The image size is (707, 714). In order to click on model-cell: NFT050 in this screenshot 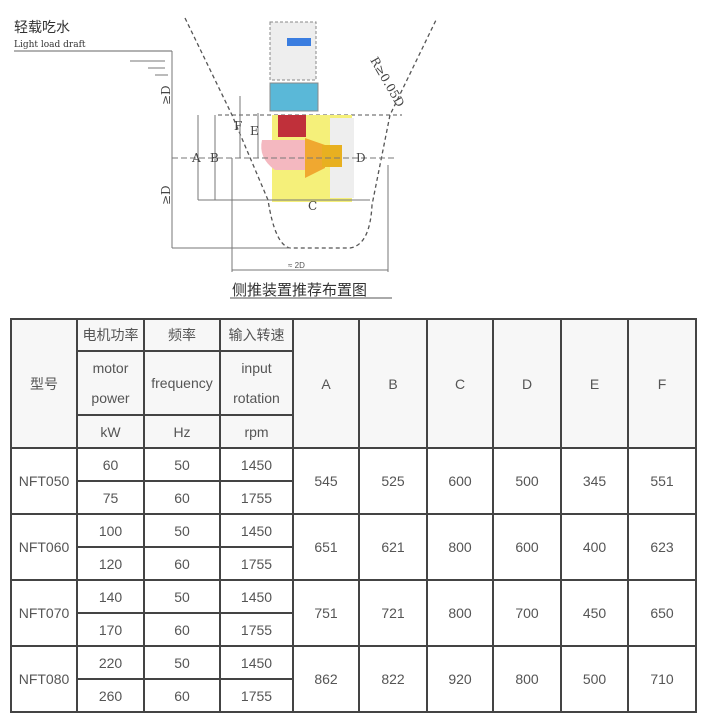, I will do `click(44, 481)`.